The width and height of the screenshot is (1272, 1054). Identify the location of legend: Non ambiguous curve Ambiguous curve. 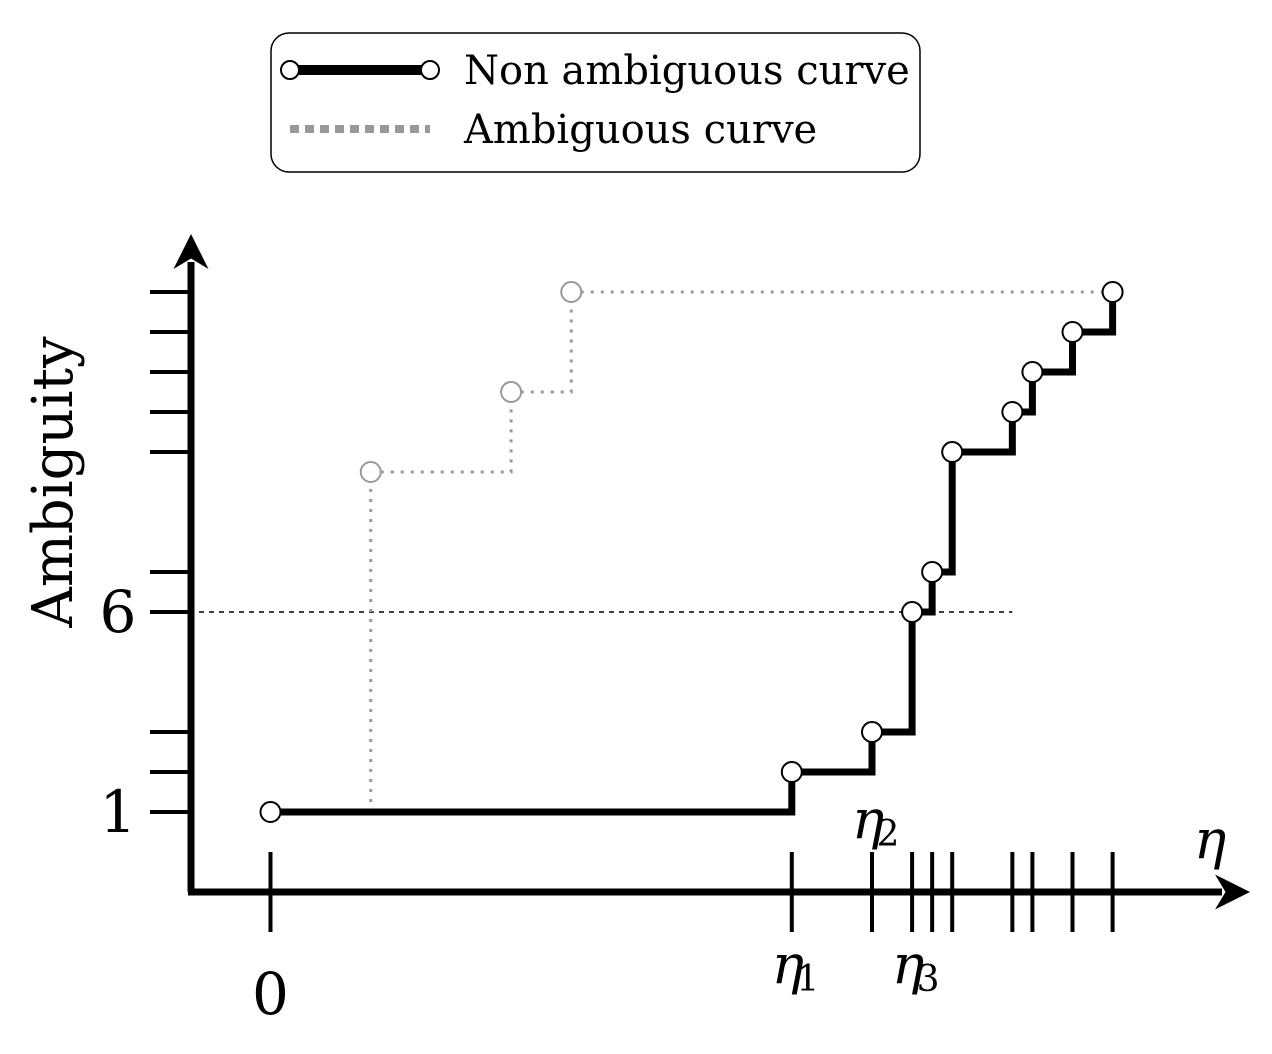
(595, 102).